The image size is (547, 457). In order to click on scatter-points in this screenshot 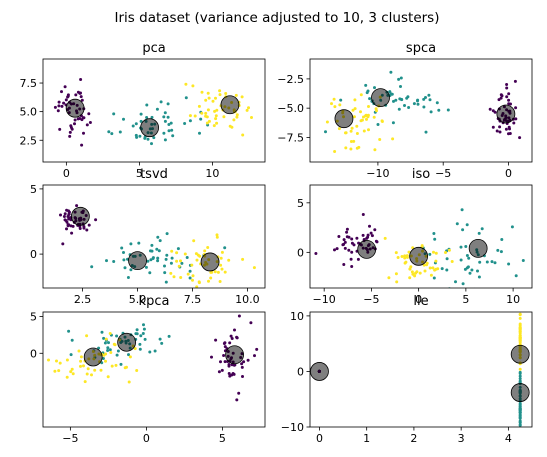, I will do `click(157, 248)`.